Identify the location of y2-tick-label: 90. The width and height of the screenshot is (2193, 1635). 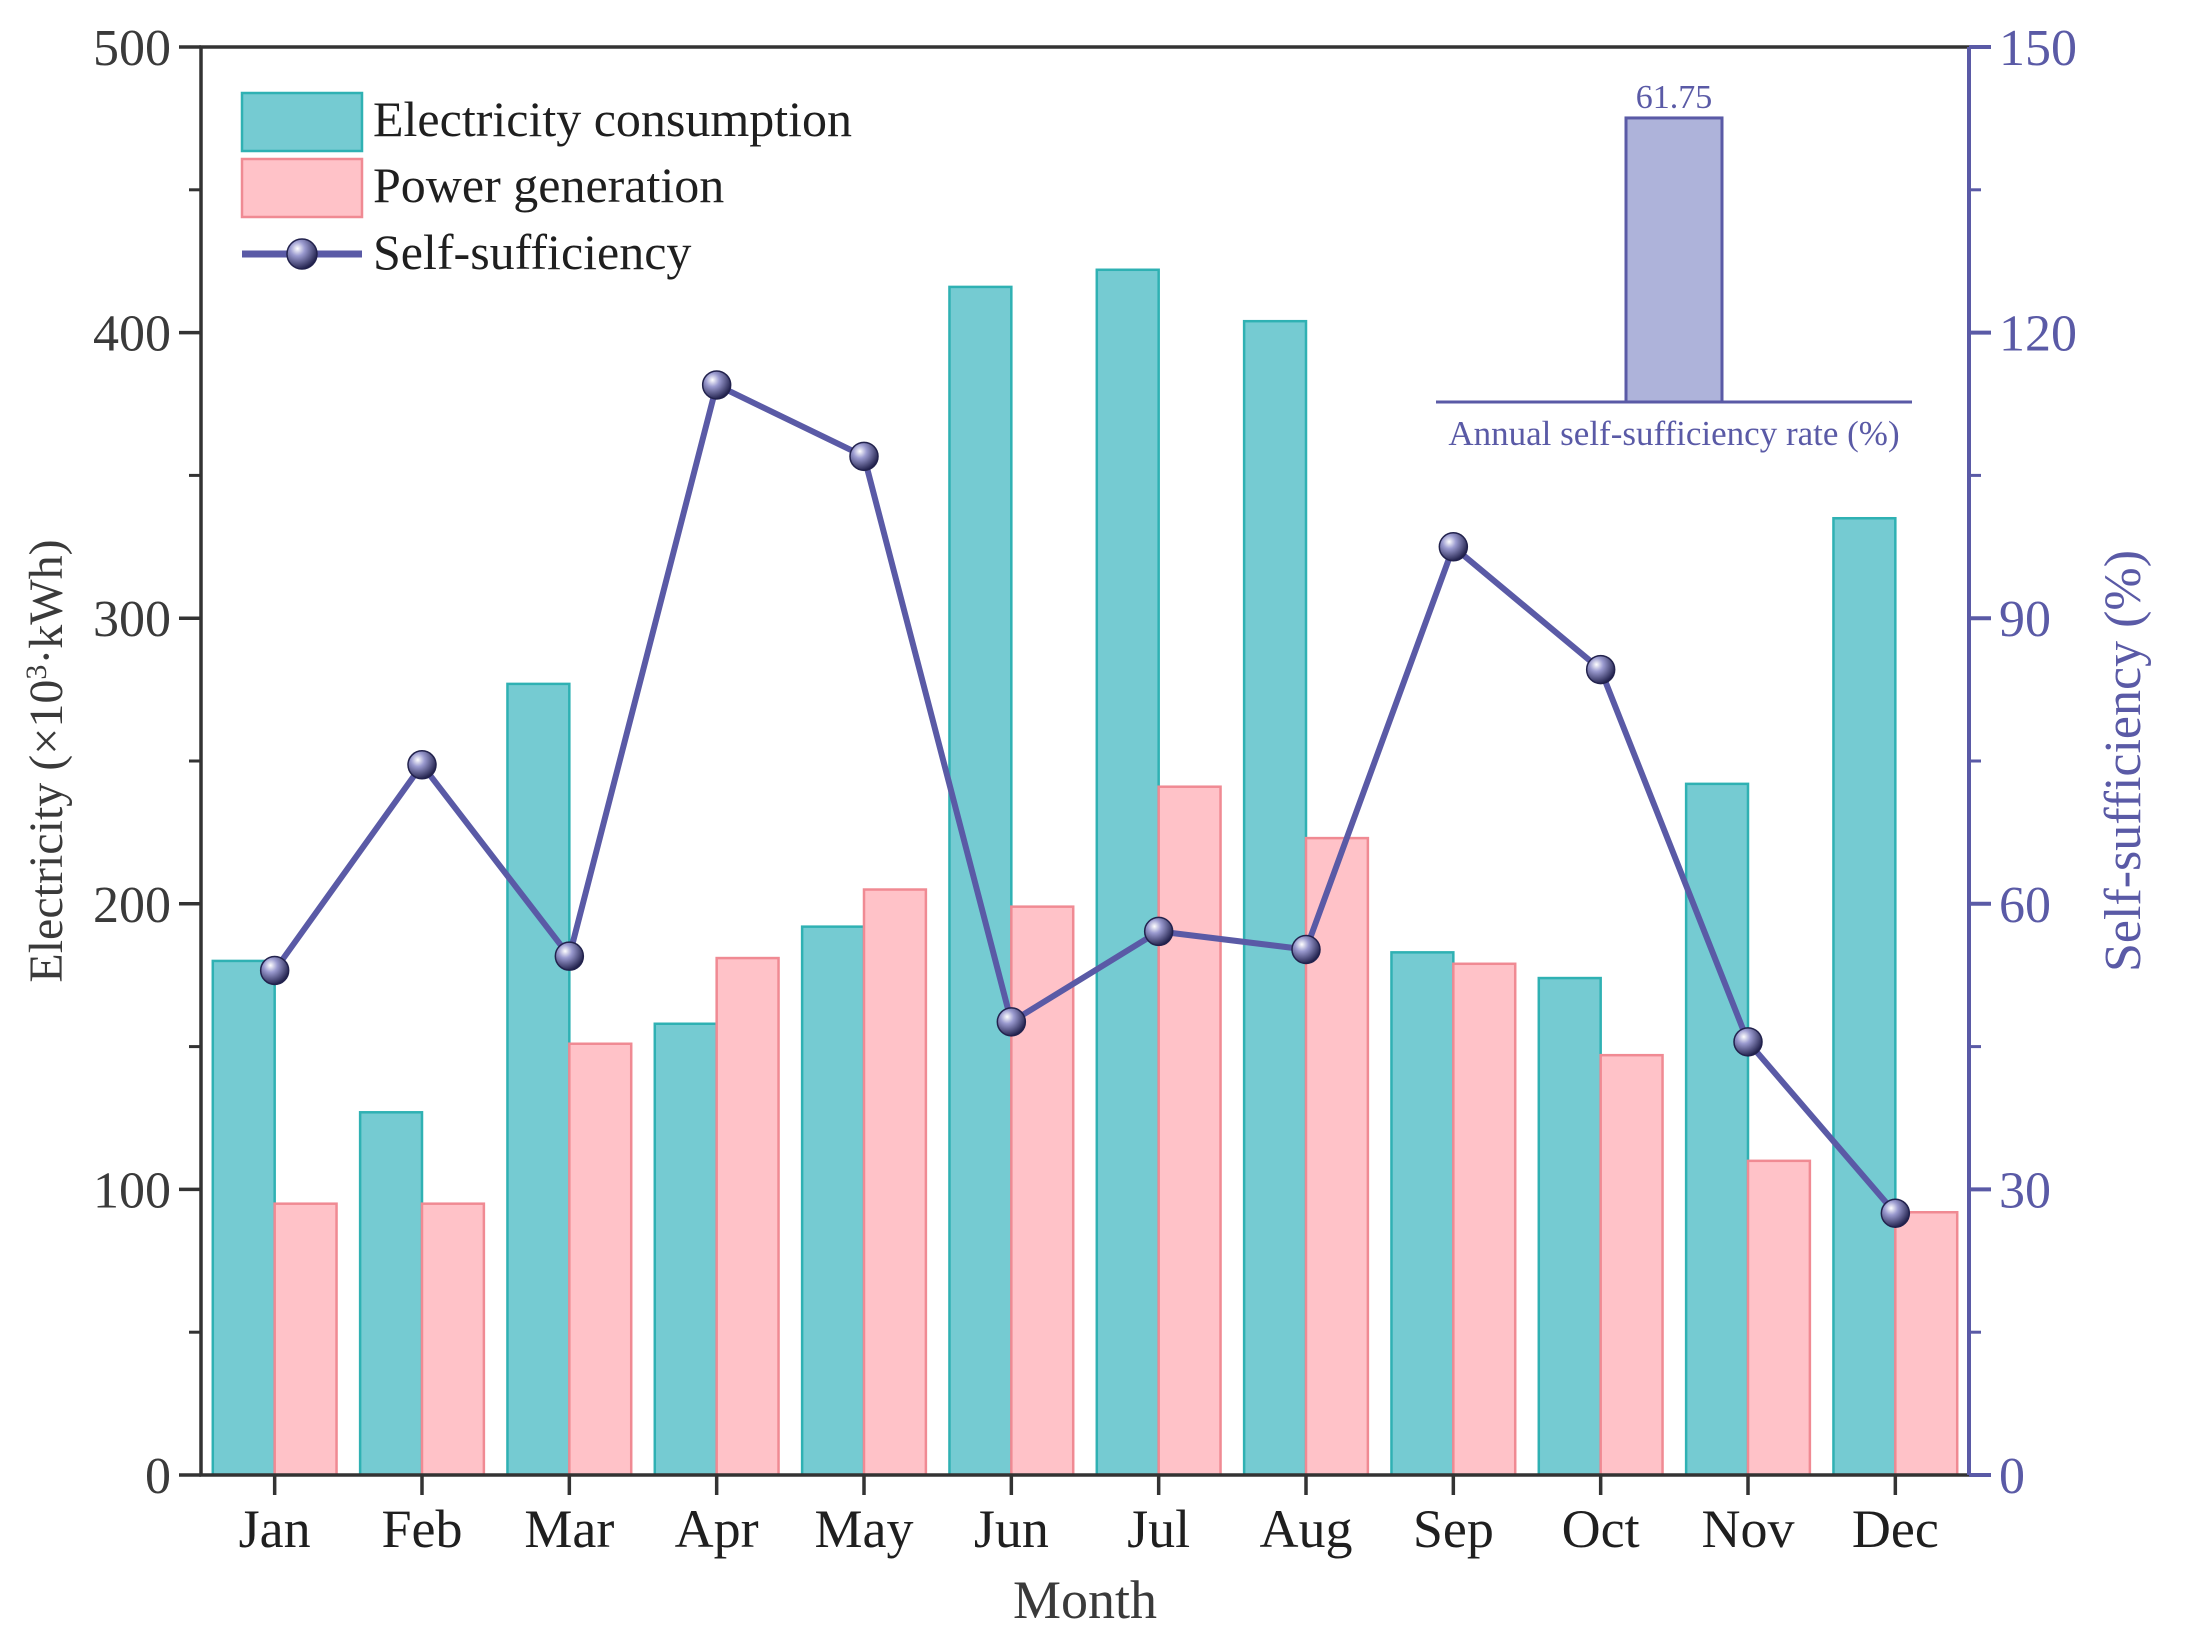
(2025, 619).